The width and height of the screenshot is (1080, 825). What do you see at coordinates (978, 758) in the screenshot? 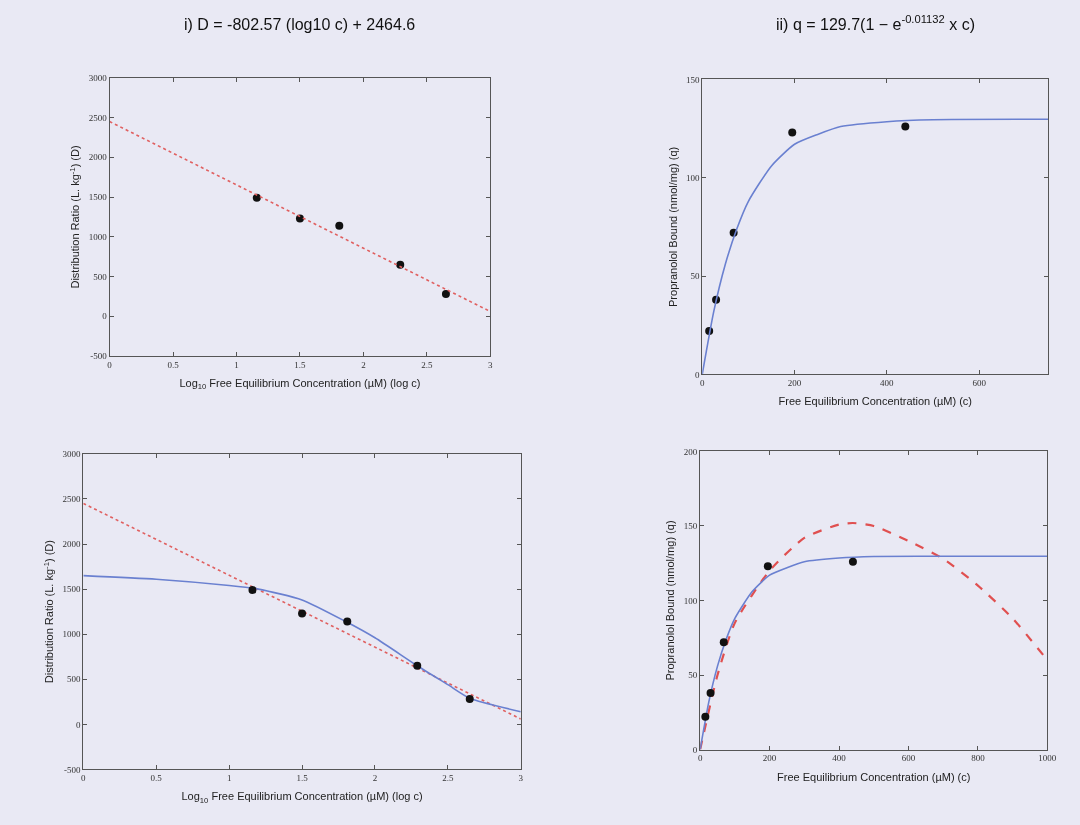
I see `x-tick-label: 800` at bounding box center [978, 758].